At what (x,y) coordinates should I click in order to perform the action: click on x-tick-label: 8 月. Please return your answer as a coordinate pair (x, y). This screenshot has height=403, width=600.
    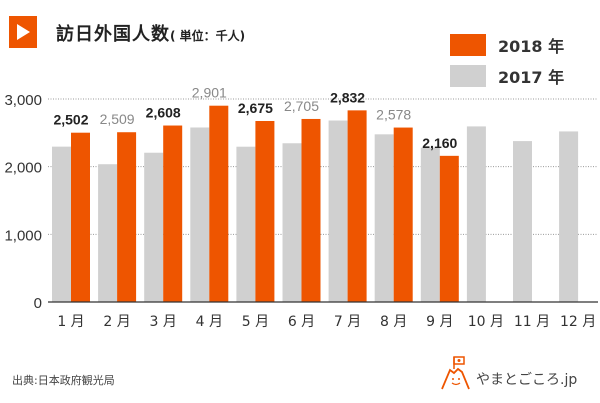
    Looking at the image, I should click on (393, 322).